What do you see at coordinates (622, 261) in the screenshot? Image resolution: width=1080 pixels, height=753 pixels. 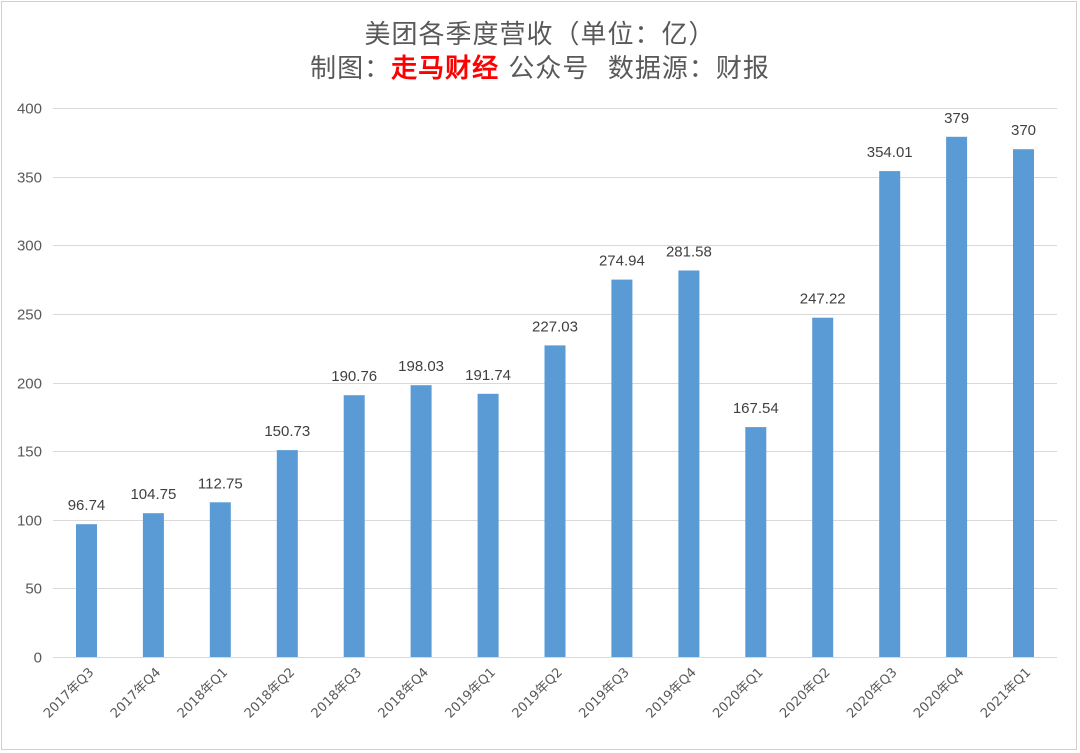 I see `data-label: 274.94` at bounding box center [622, 261].